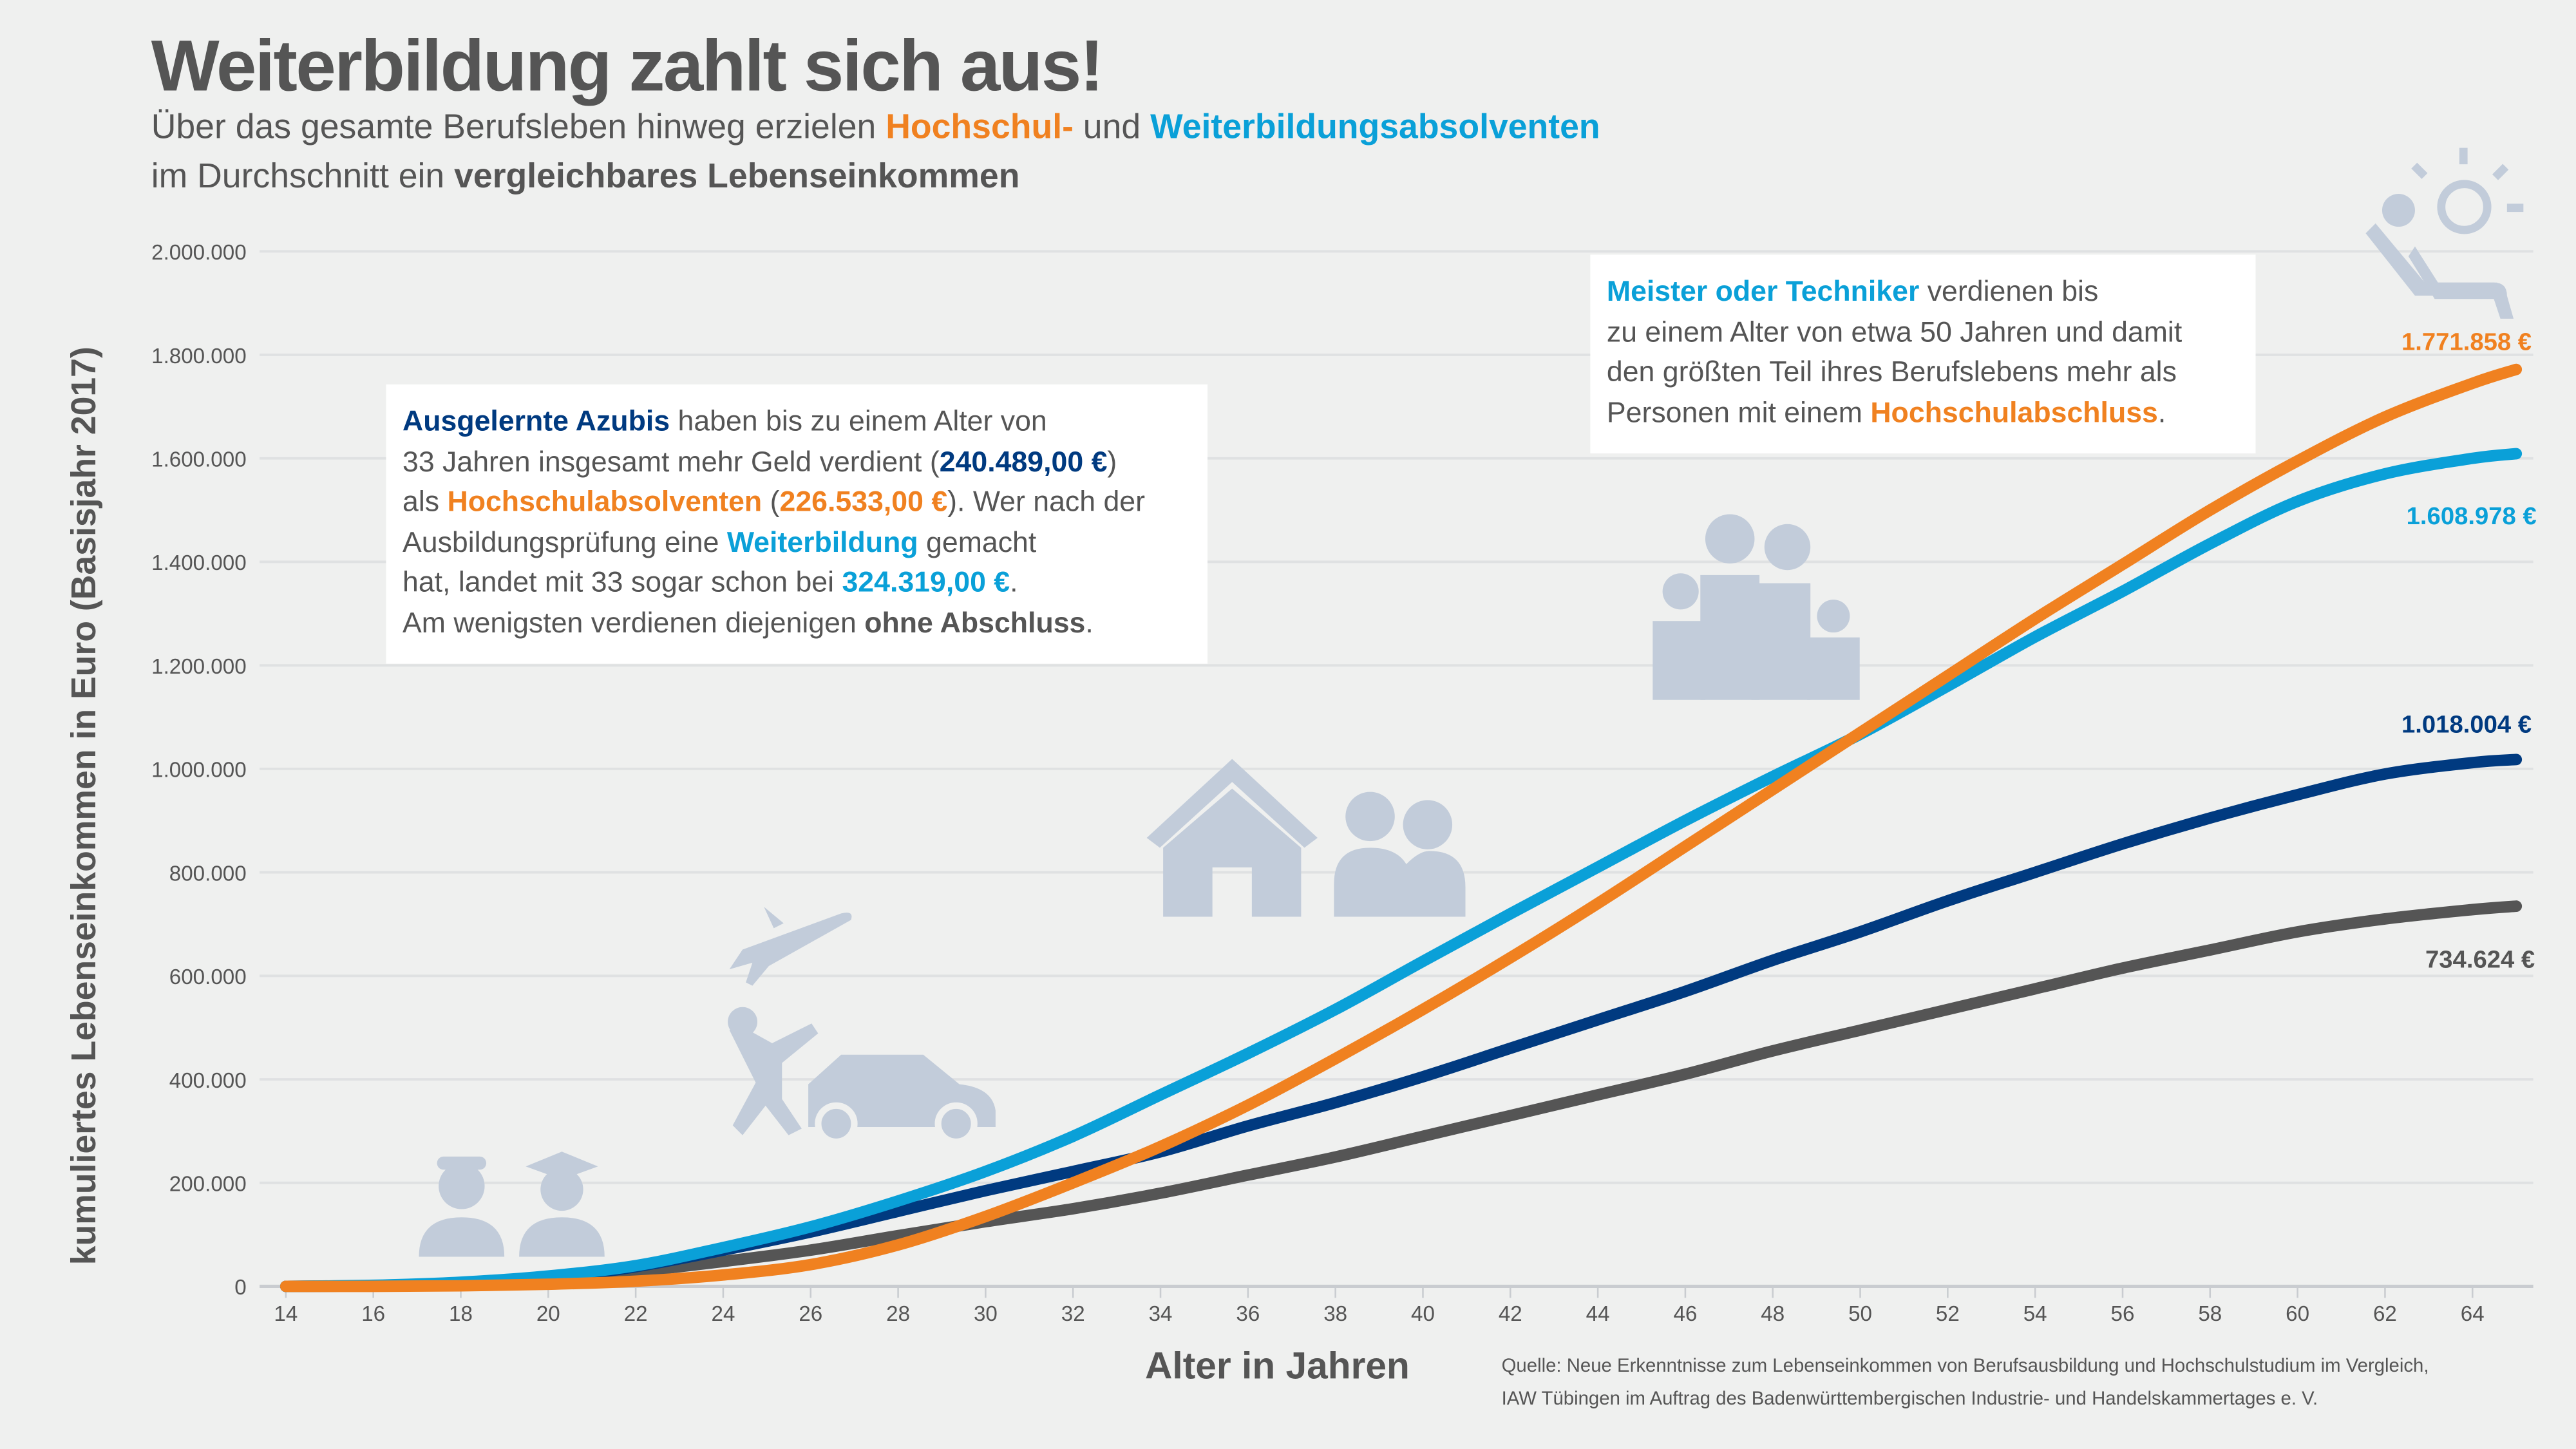 Image resolution: width=2576 pixels, height=1449 pixels. I want to click on x-tick-label: 52, so click(1948, 1314).